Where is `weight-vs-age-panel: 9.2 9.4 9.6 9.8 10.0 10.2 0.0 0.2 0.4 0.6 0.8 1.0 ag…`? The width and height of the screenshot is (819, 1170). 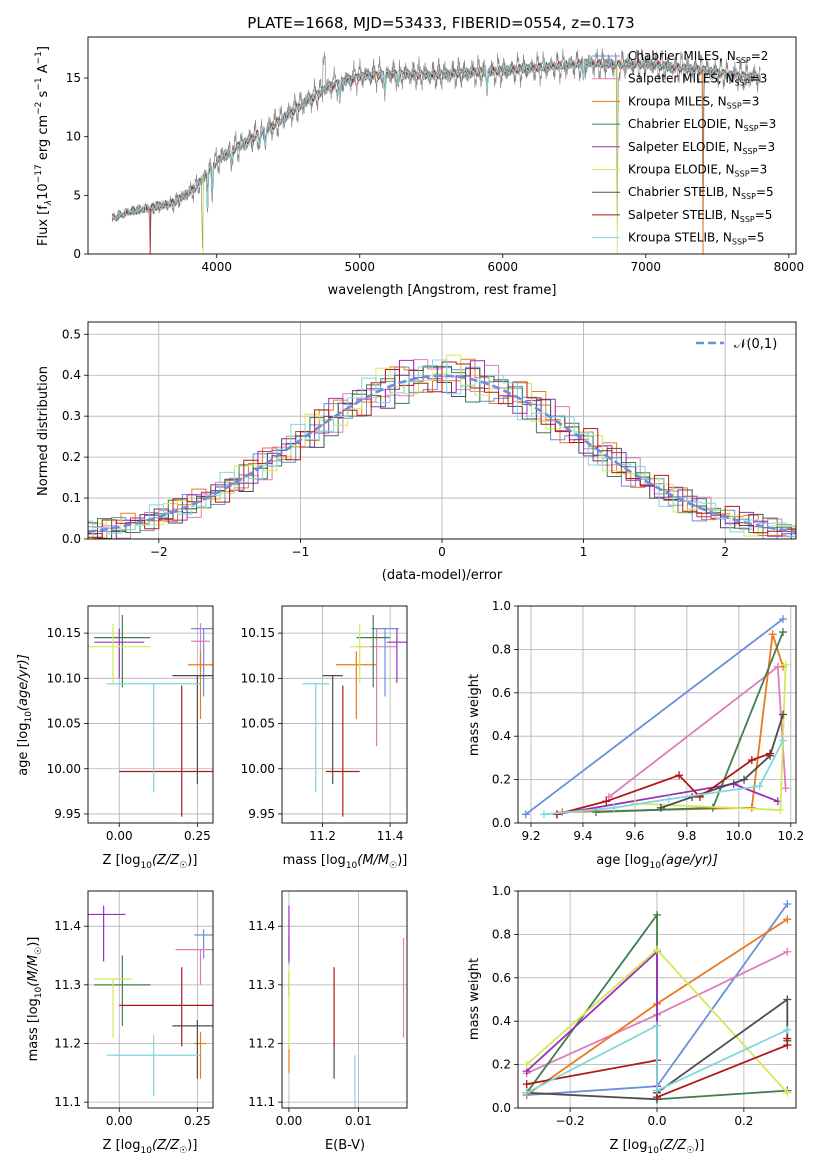 weight-vs-age-panel: 9.2 9.4 9.6 9.8 10.0 10.2 0.0 0.2 0.4 0.6 0.8 1.0 ag… is located at coordinates (635, 735).